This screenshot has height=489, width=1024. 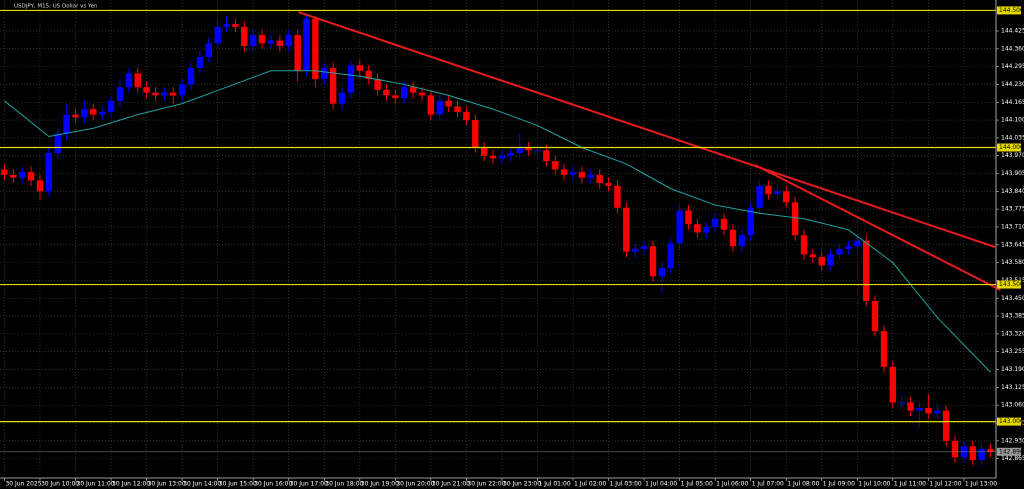 What do you see at coordinates (131, 484) in the screenshot?
I see `x-tick-label: 30 Jun 12:00` at bounding box center [131, 484].